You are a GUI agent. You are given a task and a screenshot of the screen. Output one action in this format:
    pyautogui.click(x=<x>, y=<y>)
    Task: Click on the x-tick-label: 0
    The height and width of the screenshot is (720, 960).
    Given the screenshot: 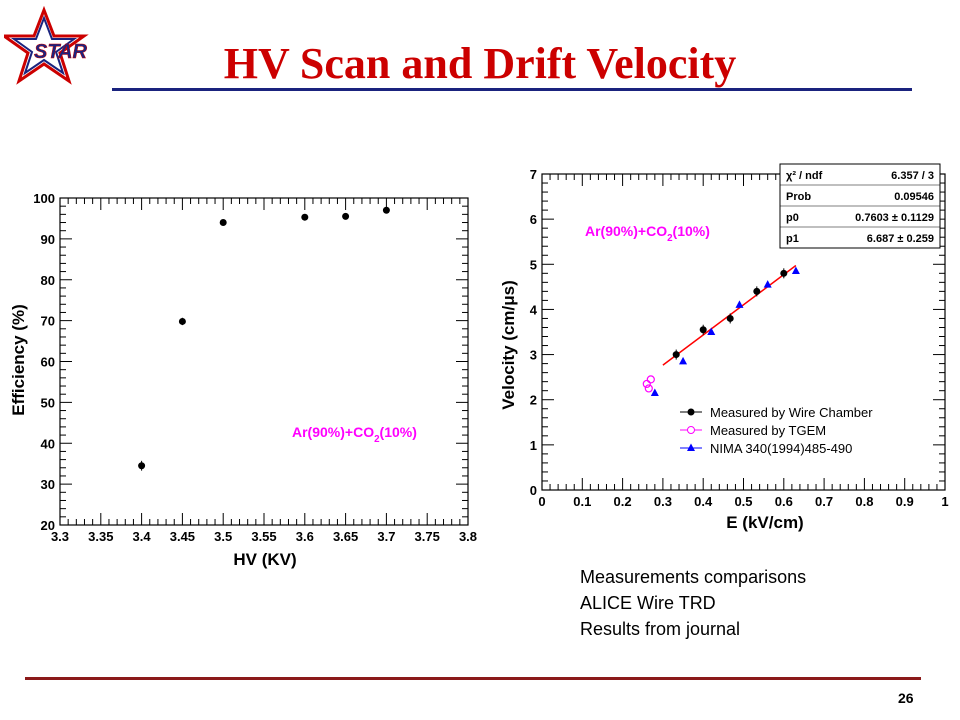 What is the action you would take?
    pyautogui.click(x=541, y=501)
    